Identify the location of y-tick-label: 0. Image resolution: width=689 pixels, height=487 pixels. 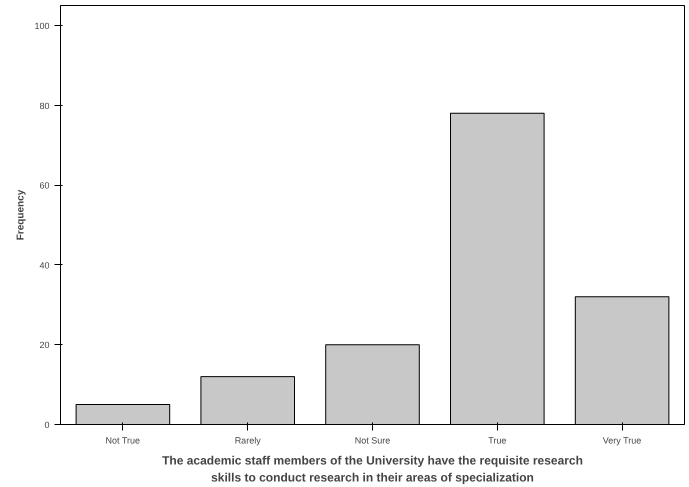
(47, 425).